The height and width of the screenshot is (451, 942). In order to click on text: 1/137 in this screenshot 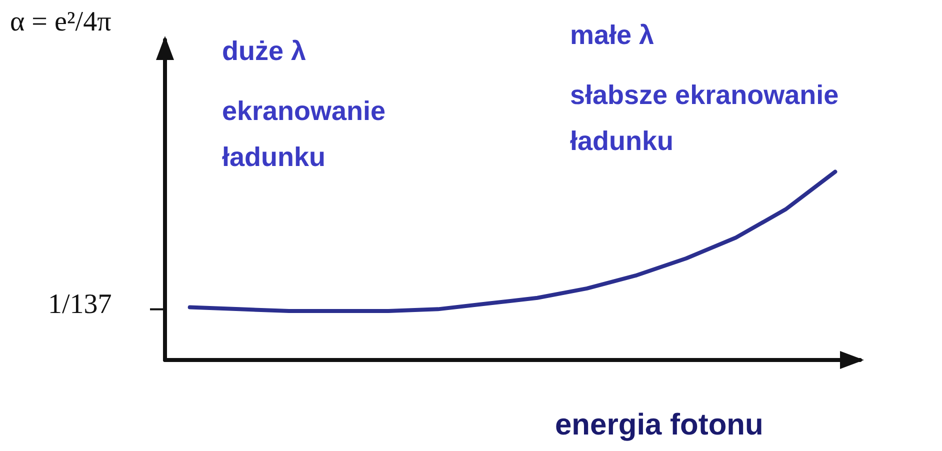, I will do `click(80, 304)`.